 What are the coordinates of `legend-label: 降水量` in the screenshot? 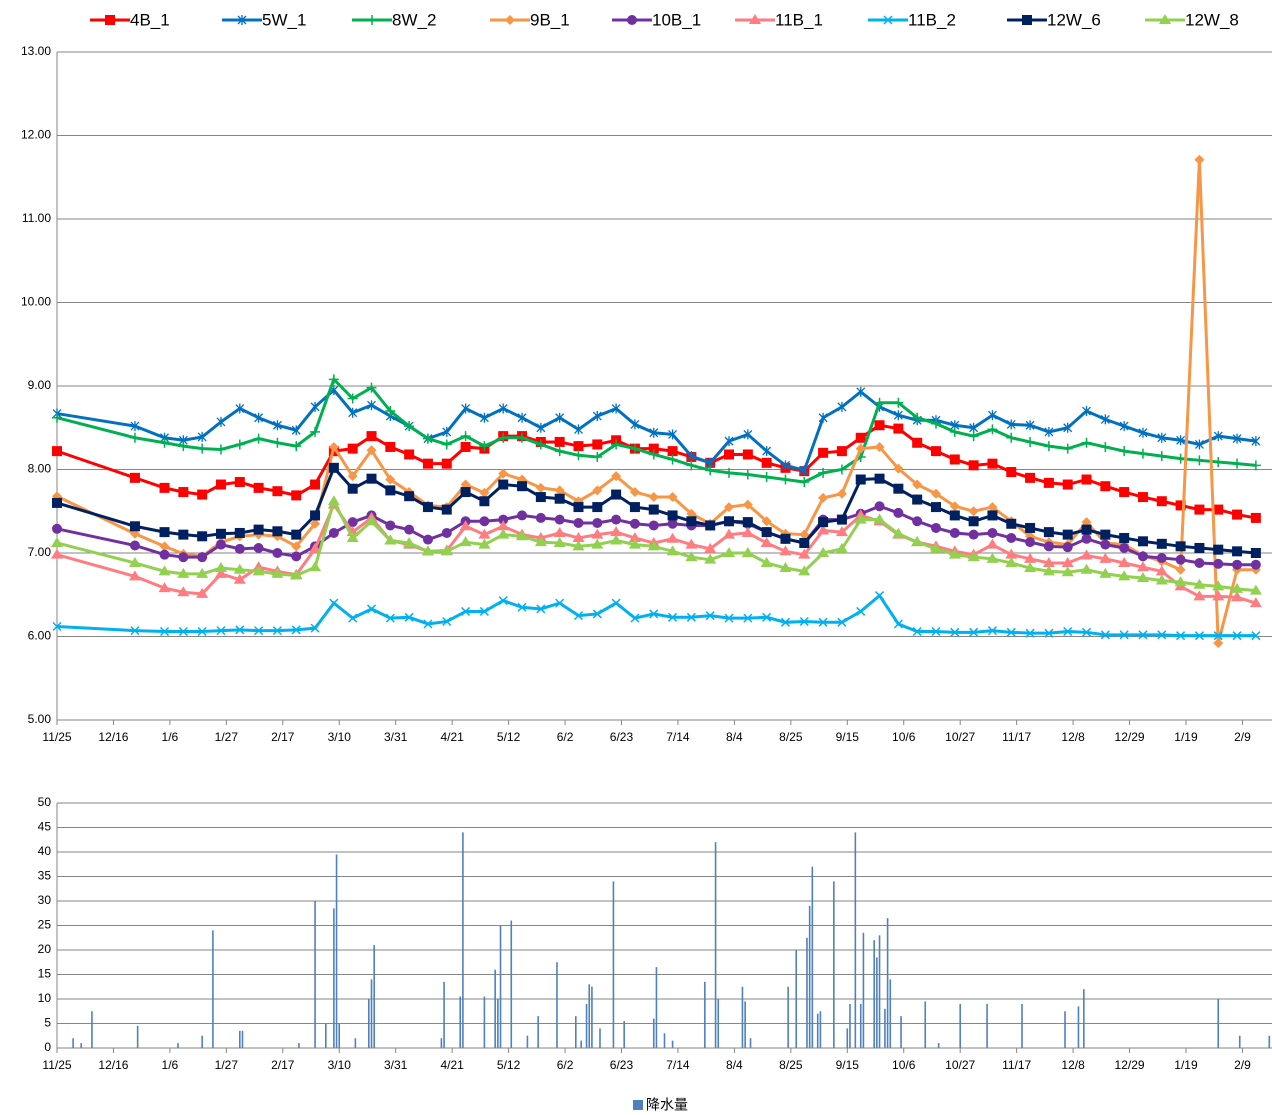 It's located at (667, 1105).